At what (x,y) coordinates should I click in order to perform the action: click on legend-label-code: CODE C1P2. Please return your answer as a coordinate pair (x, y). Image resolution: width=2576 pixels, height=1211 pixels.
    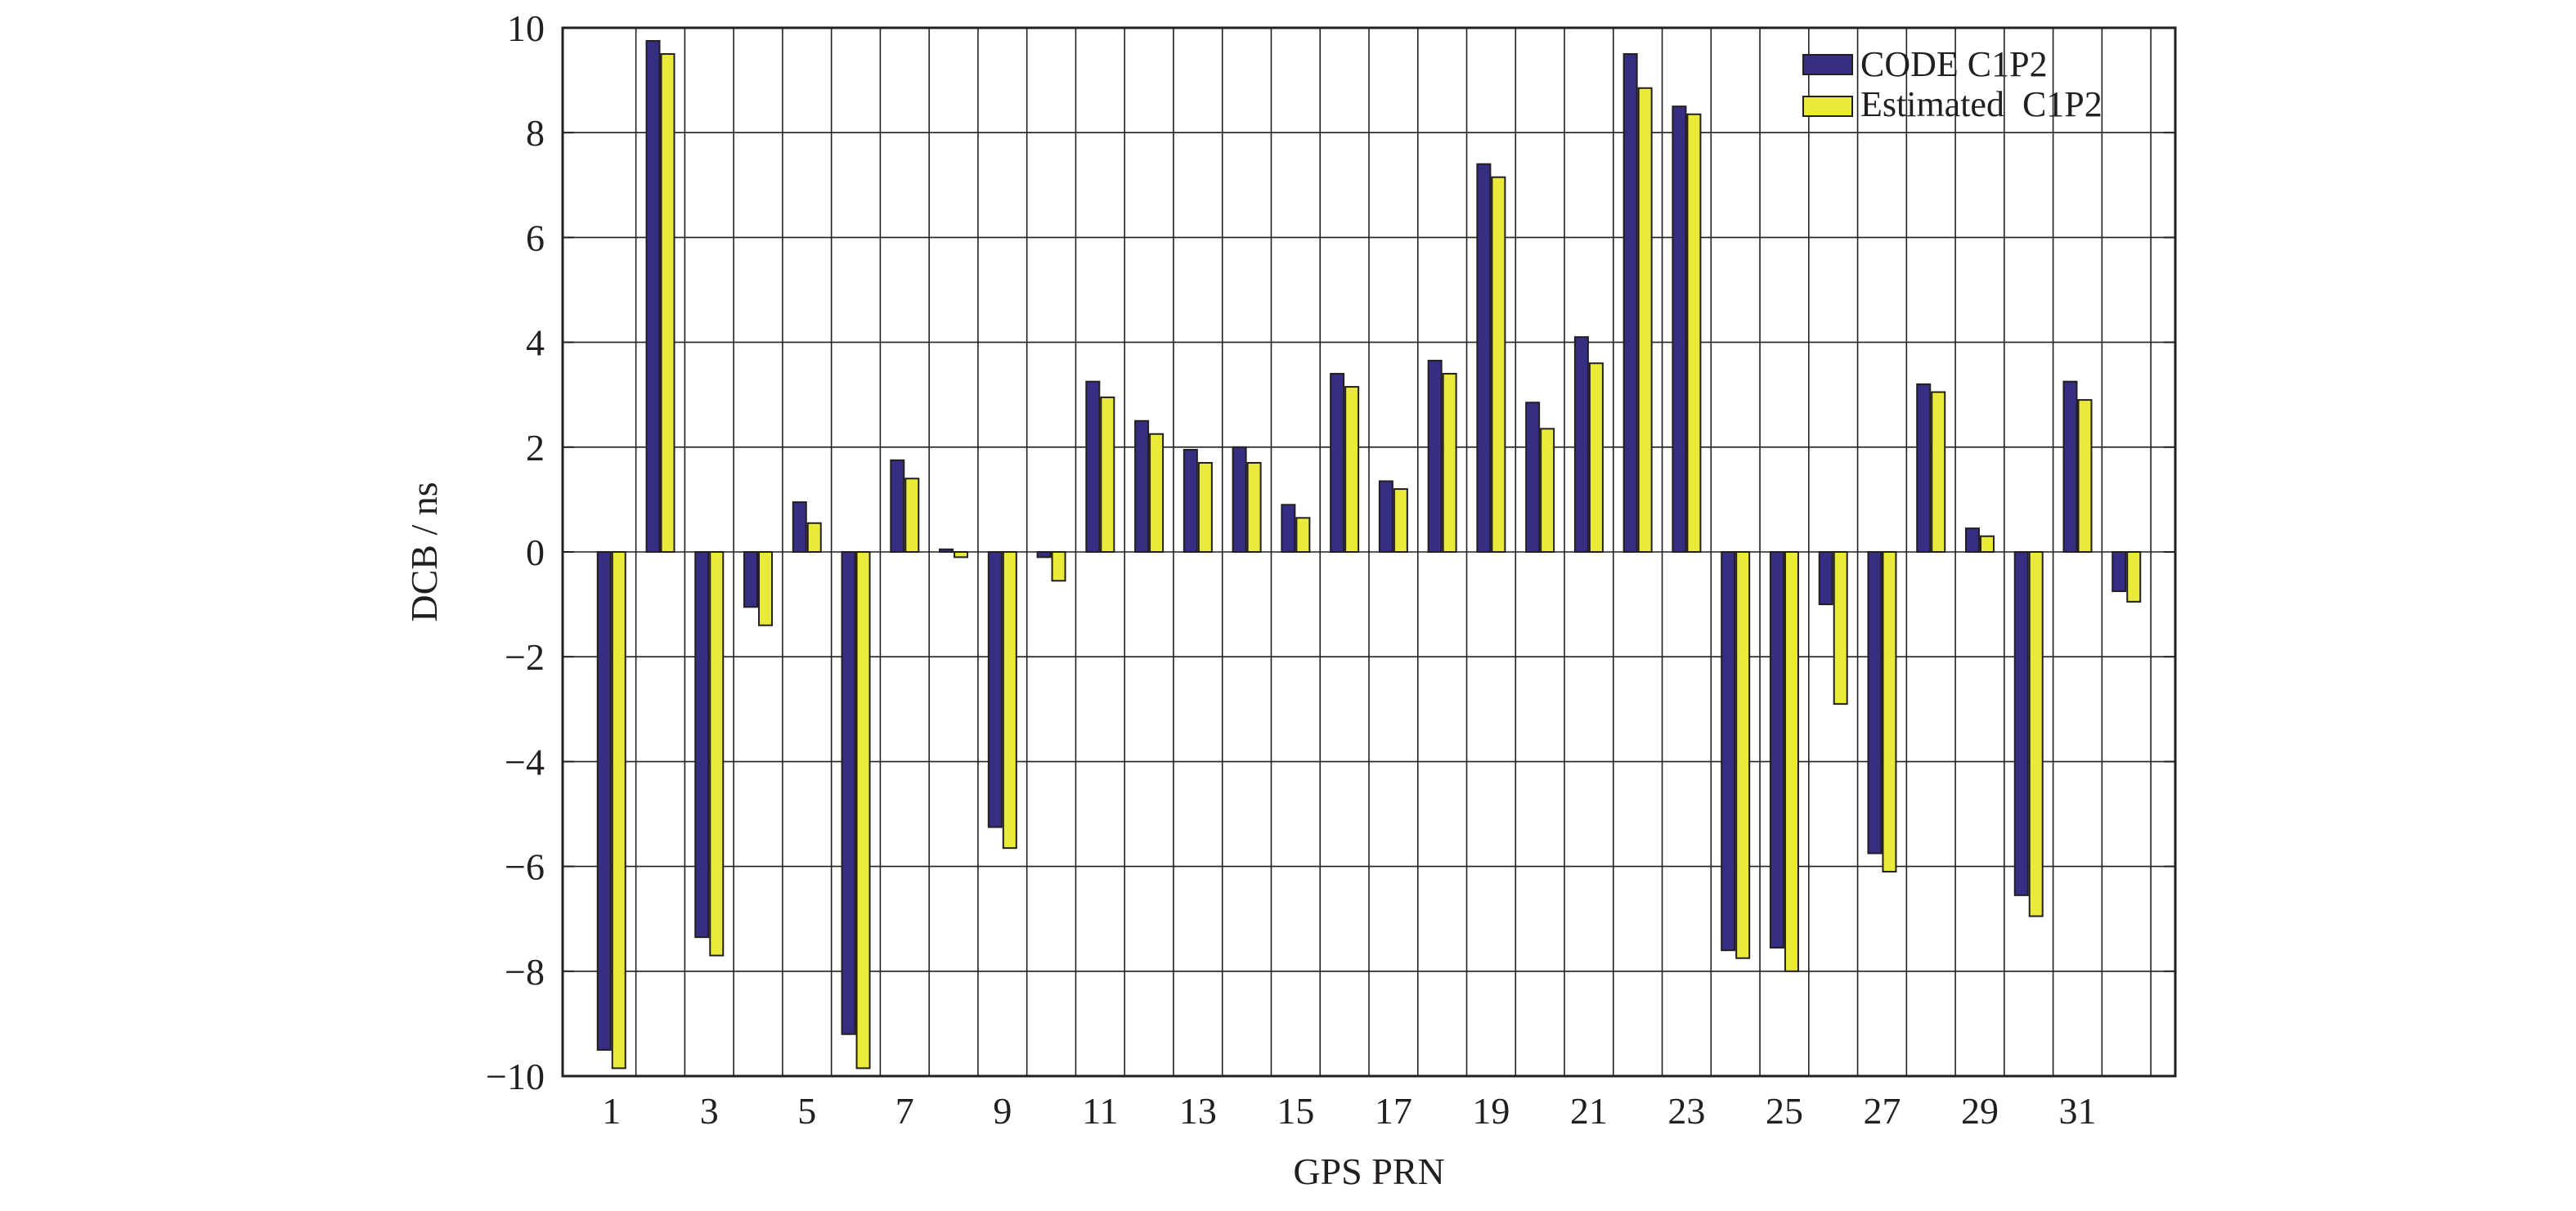
    Looking at the image, I should click on (1954, 64).